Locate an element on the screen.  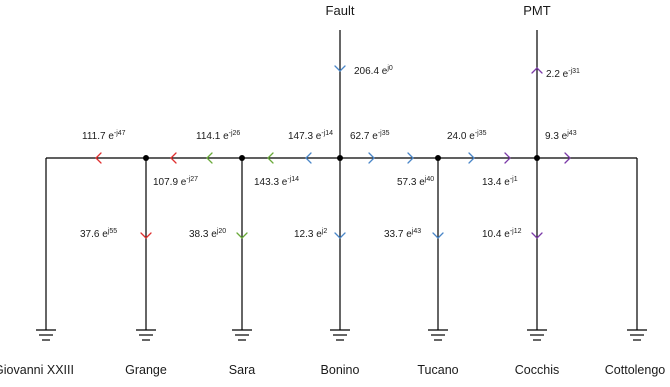
current-fault-in: 206.4 ej0 is located at coordinates (373, 71).